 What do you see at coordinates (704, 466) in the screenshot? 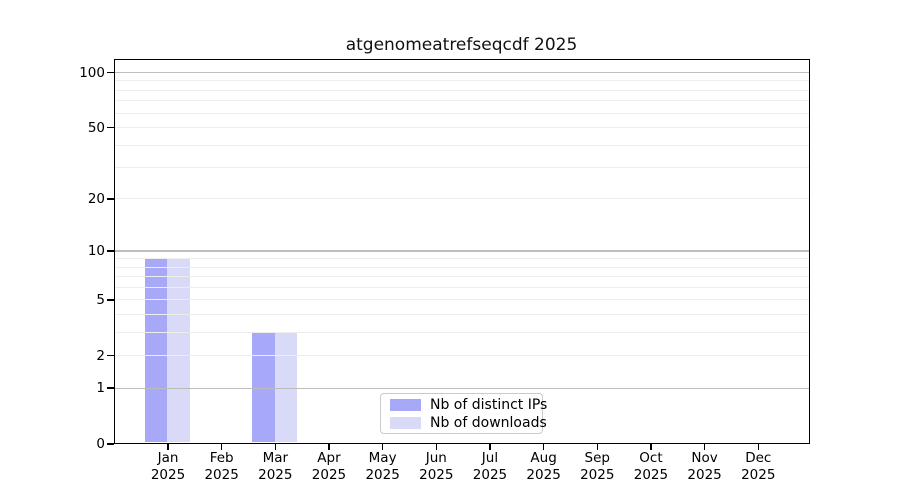
I see `x-tick-label-nov: Nov 2025` at bounding box center [704, 466].